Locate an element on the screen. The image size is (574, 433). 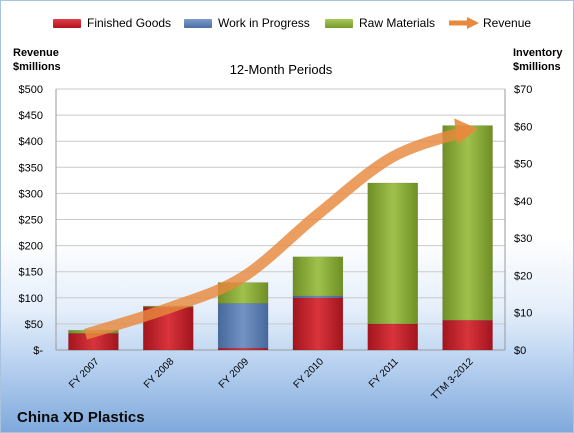
left-tick-label: $300 is located at coordinates (31, 194).